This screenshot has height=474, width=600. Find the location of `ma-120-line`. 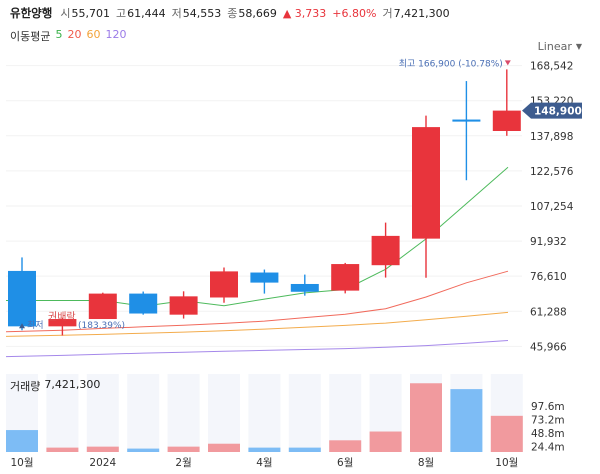

ma-120-line is located at coordinates (257, 349).